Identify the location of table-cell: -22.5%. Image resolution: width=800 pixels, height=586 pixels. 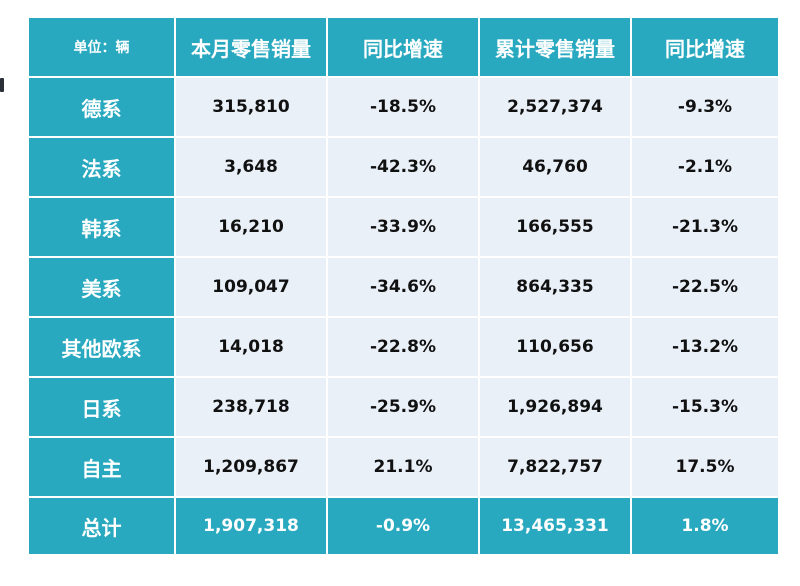
(705, 287).